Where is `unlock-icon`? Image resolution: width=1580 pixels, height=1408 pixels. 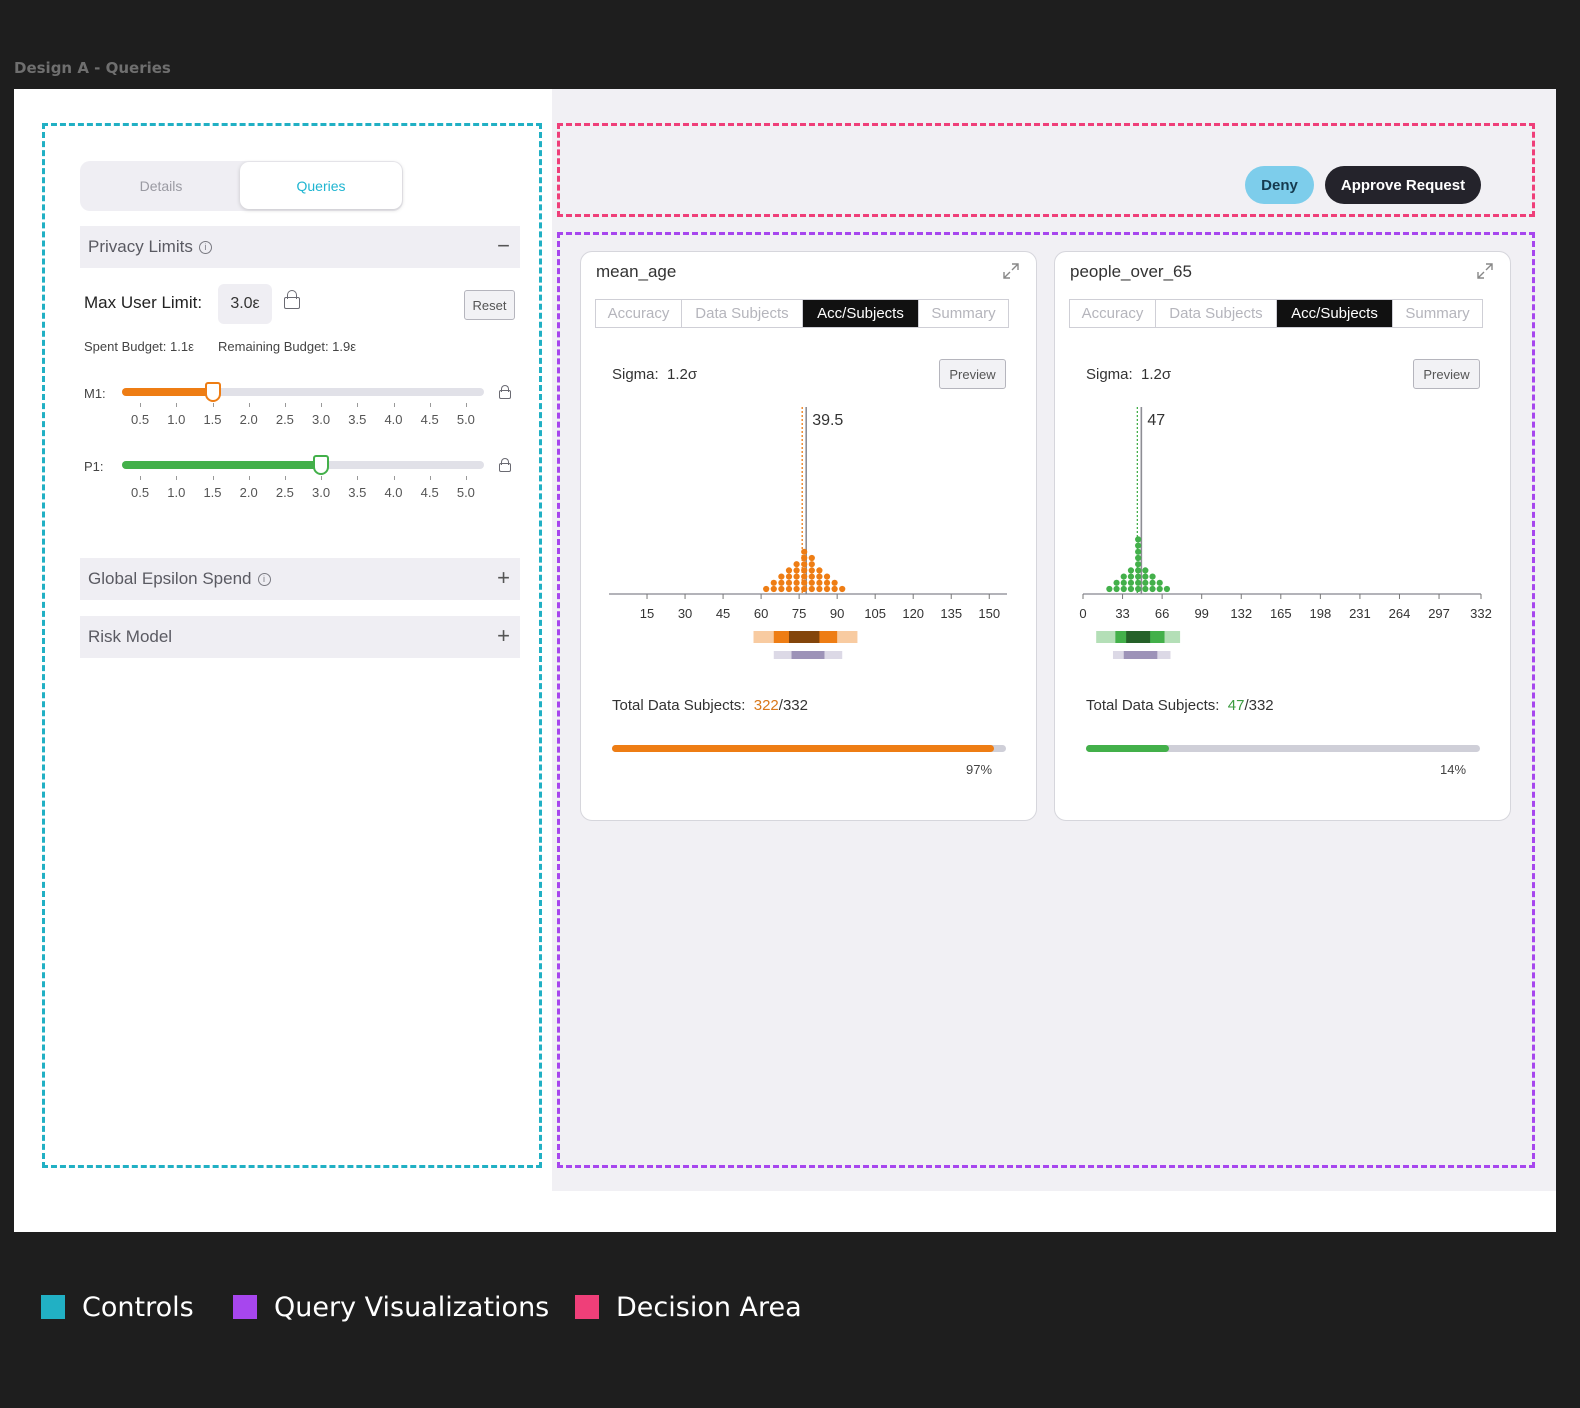 unlock-icon is located at coordinates (292, 299).